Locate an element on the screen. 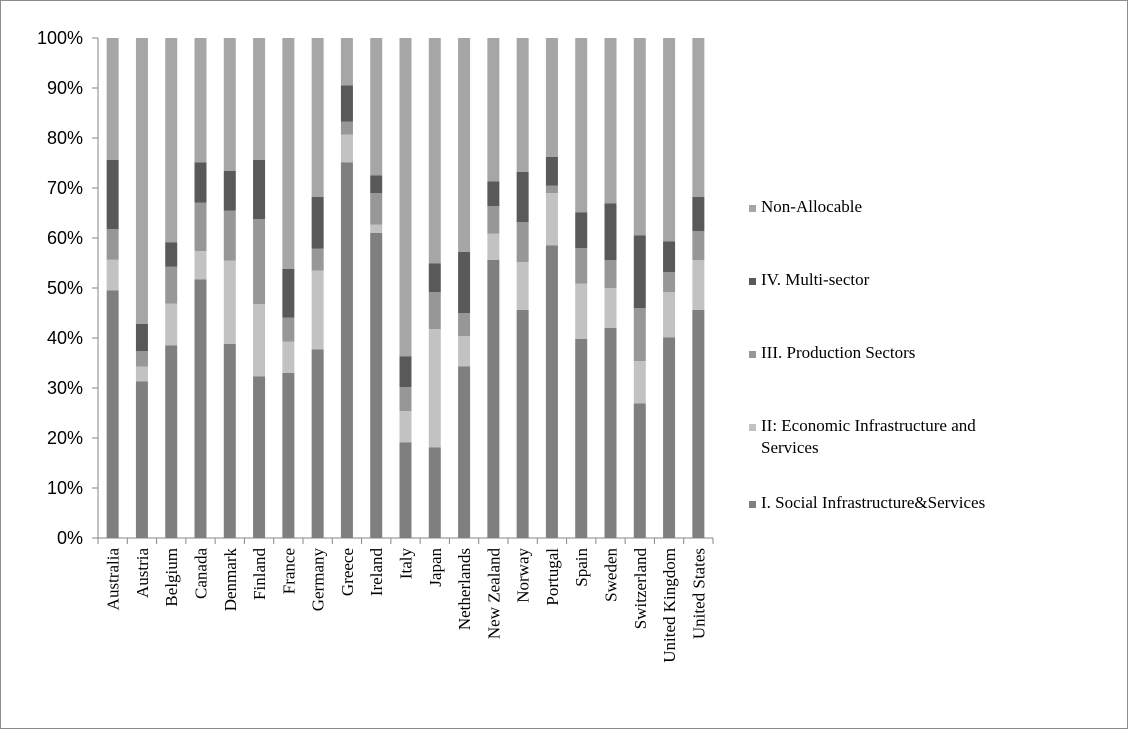 Image resolution: width=1128 pixels, height=730 pixels. y-tick-label: 80% is located at coordinates (65, 138).